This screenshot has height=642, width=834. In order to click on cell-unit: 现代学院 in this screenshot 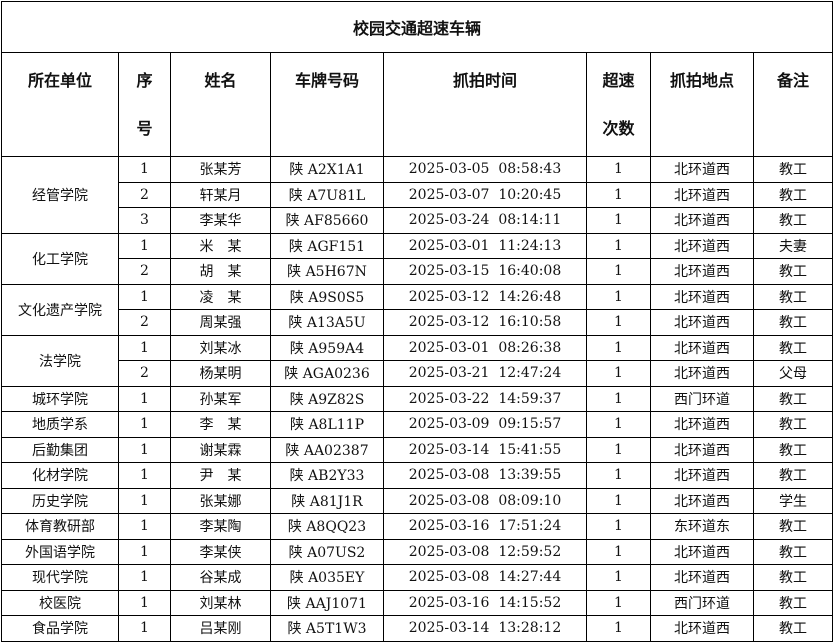, I will do `click(60, 577)`.